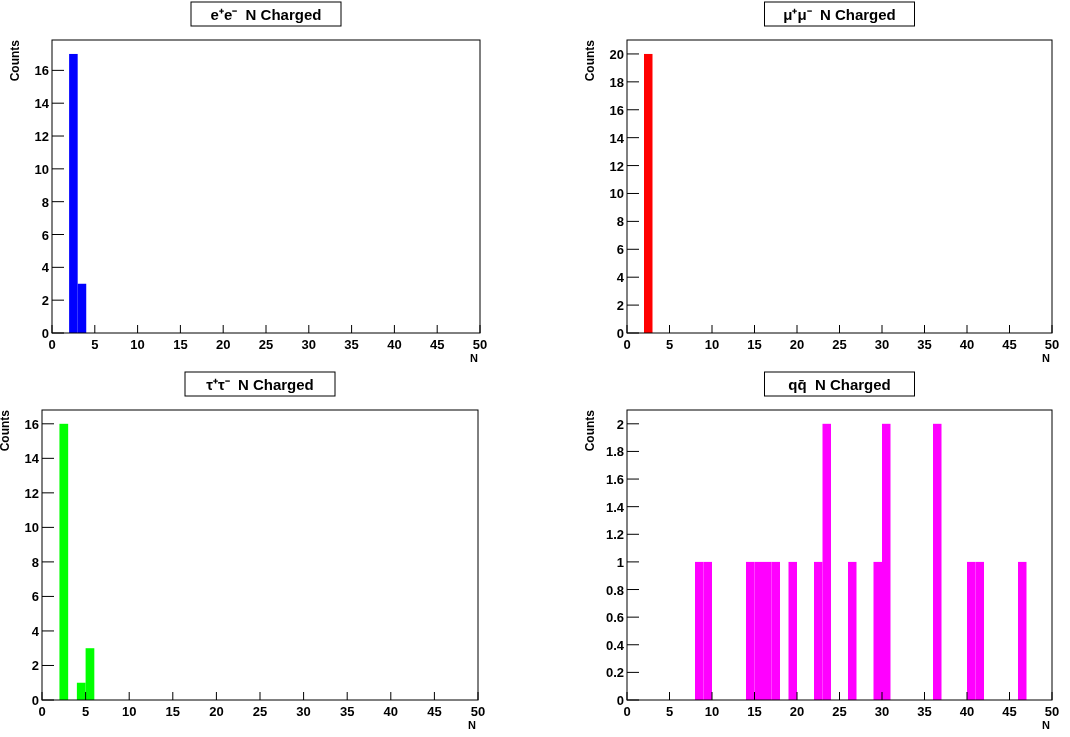  Describe the element at coordinates (839, 384) in the screenshot. I see `chart-title: qq̄ N Charged` at that location.